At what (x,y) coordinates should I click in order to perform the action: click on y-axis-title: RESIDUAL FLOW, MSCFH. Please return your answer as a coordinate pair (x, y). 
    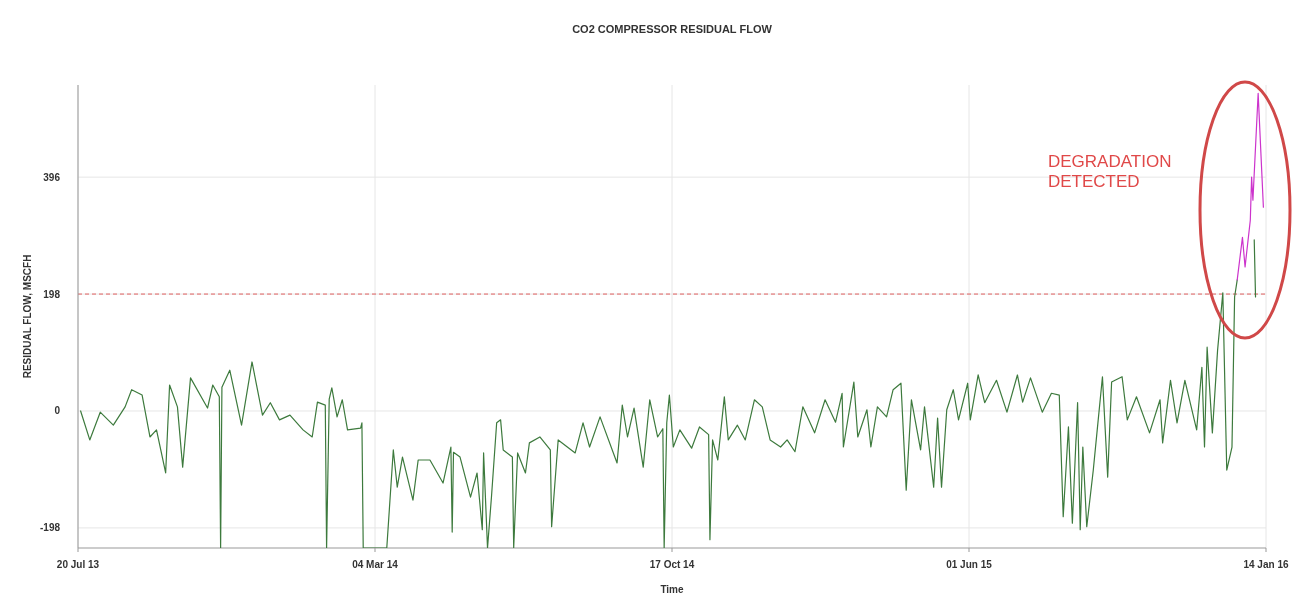
    Looking at the image, I should click on (27, 316).